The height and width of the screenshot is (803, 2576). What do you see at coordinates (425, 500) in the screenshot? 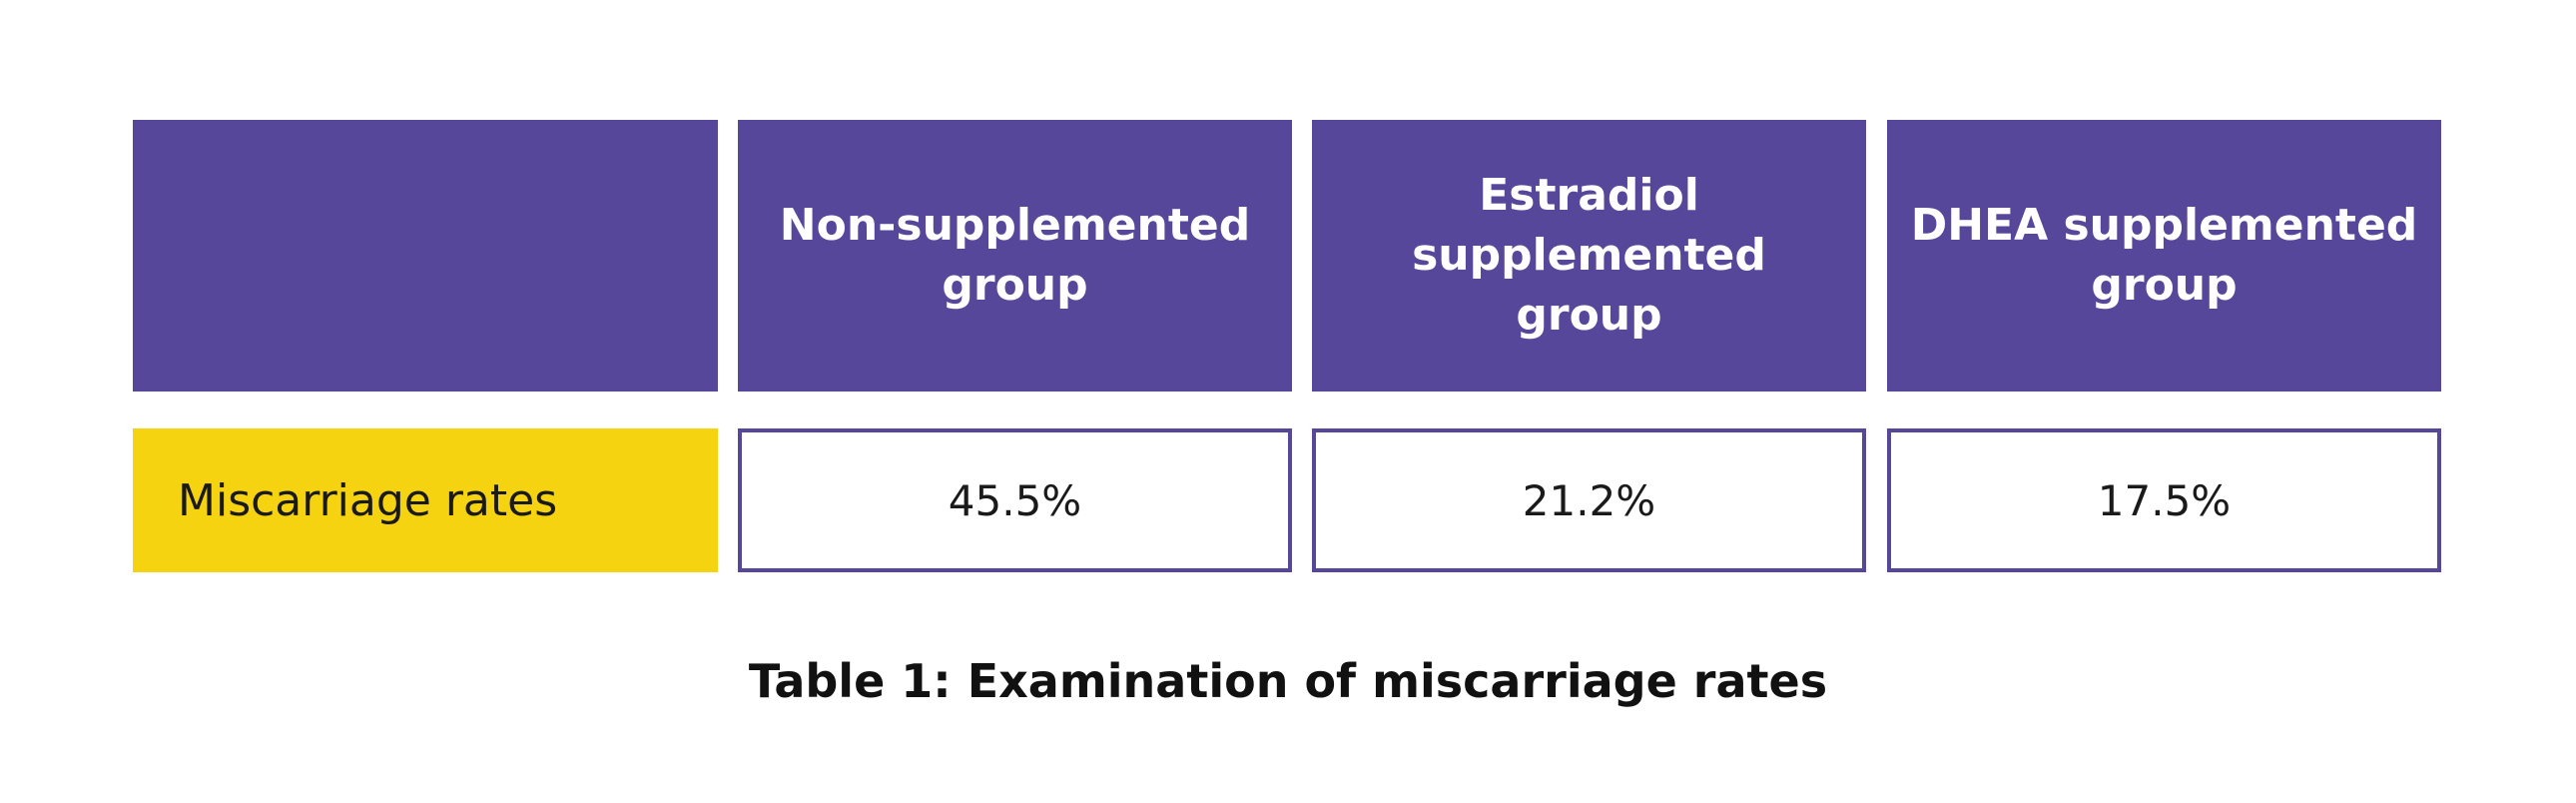
I see `row-label: Miscarriage rates` at bounding box center [425, 500].